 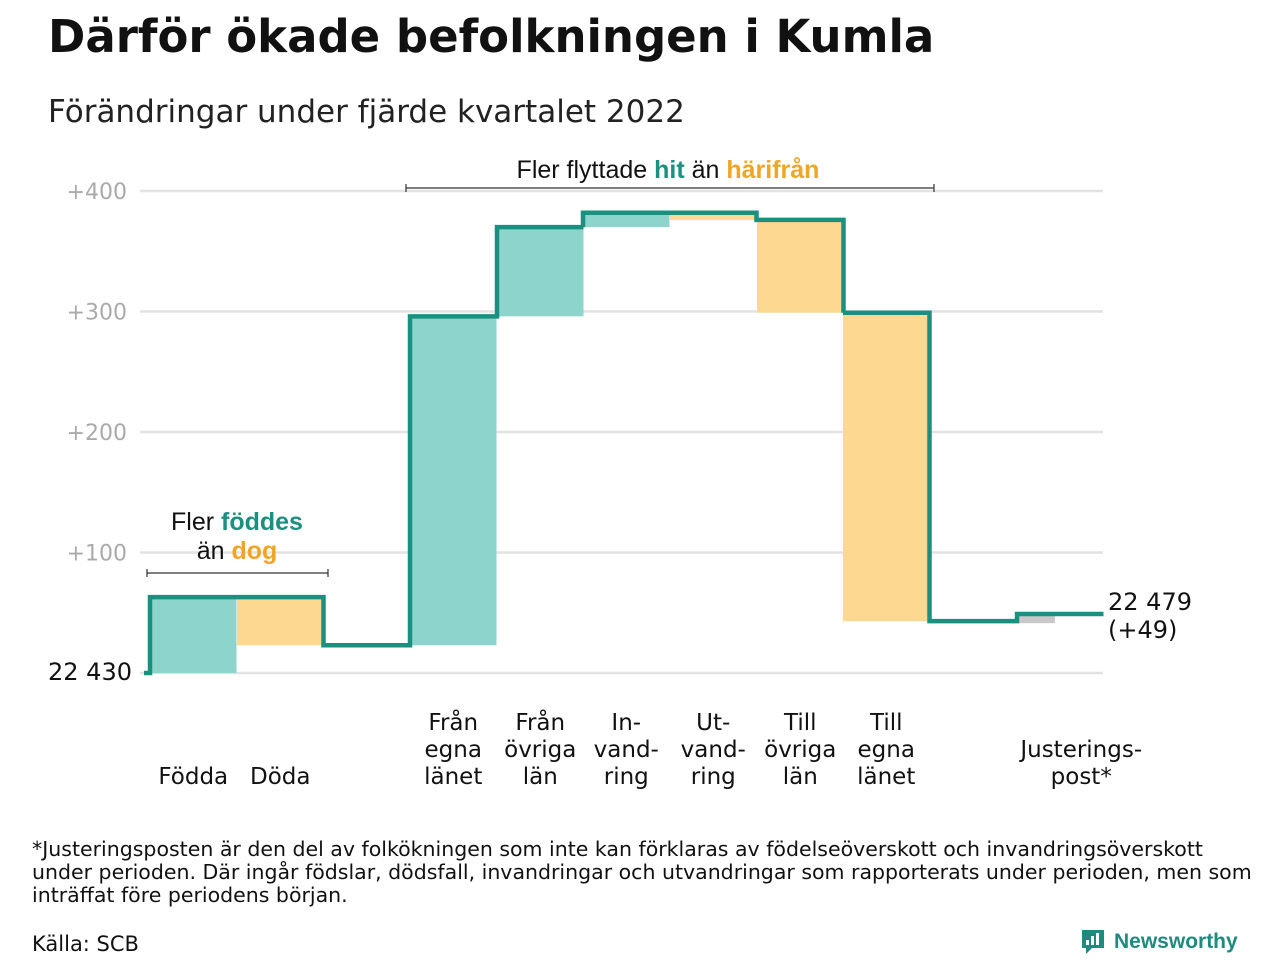 I want to click on y-tick-label: +200, so click(x=97, y=433).